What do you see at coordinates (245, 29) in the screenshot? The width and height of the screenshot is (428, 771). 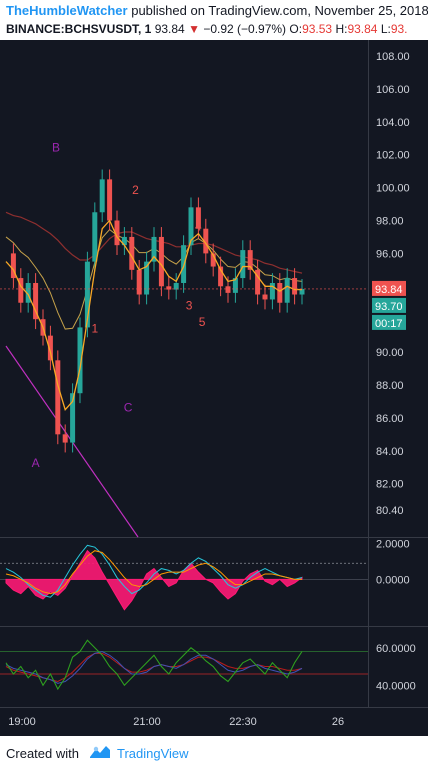 I see `price-change: −0.92 (−0.97%)` at bounding box center [245, 29].